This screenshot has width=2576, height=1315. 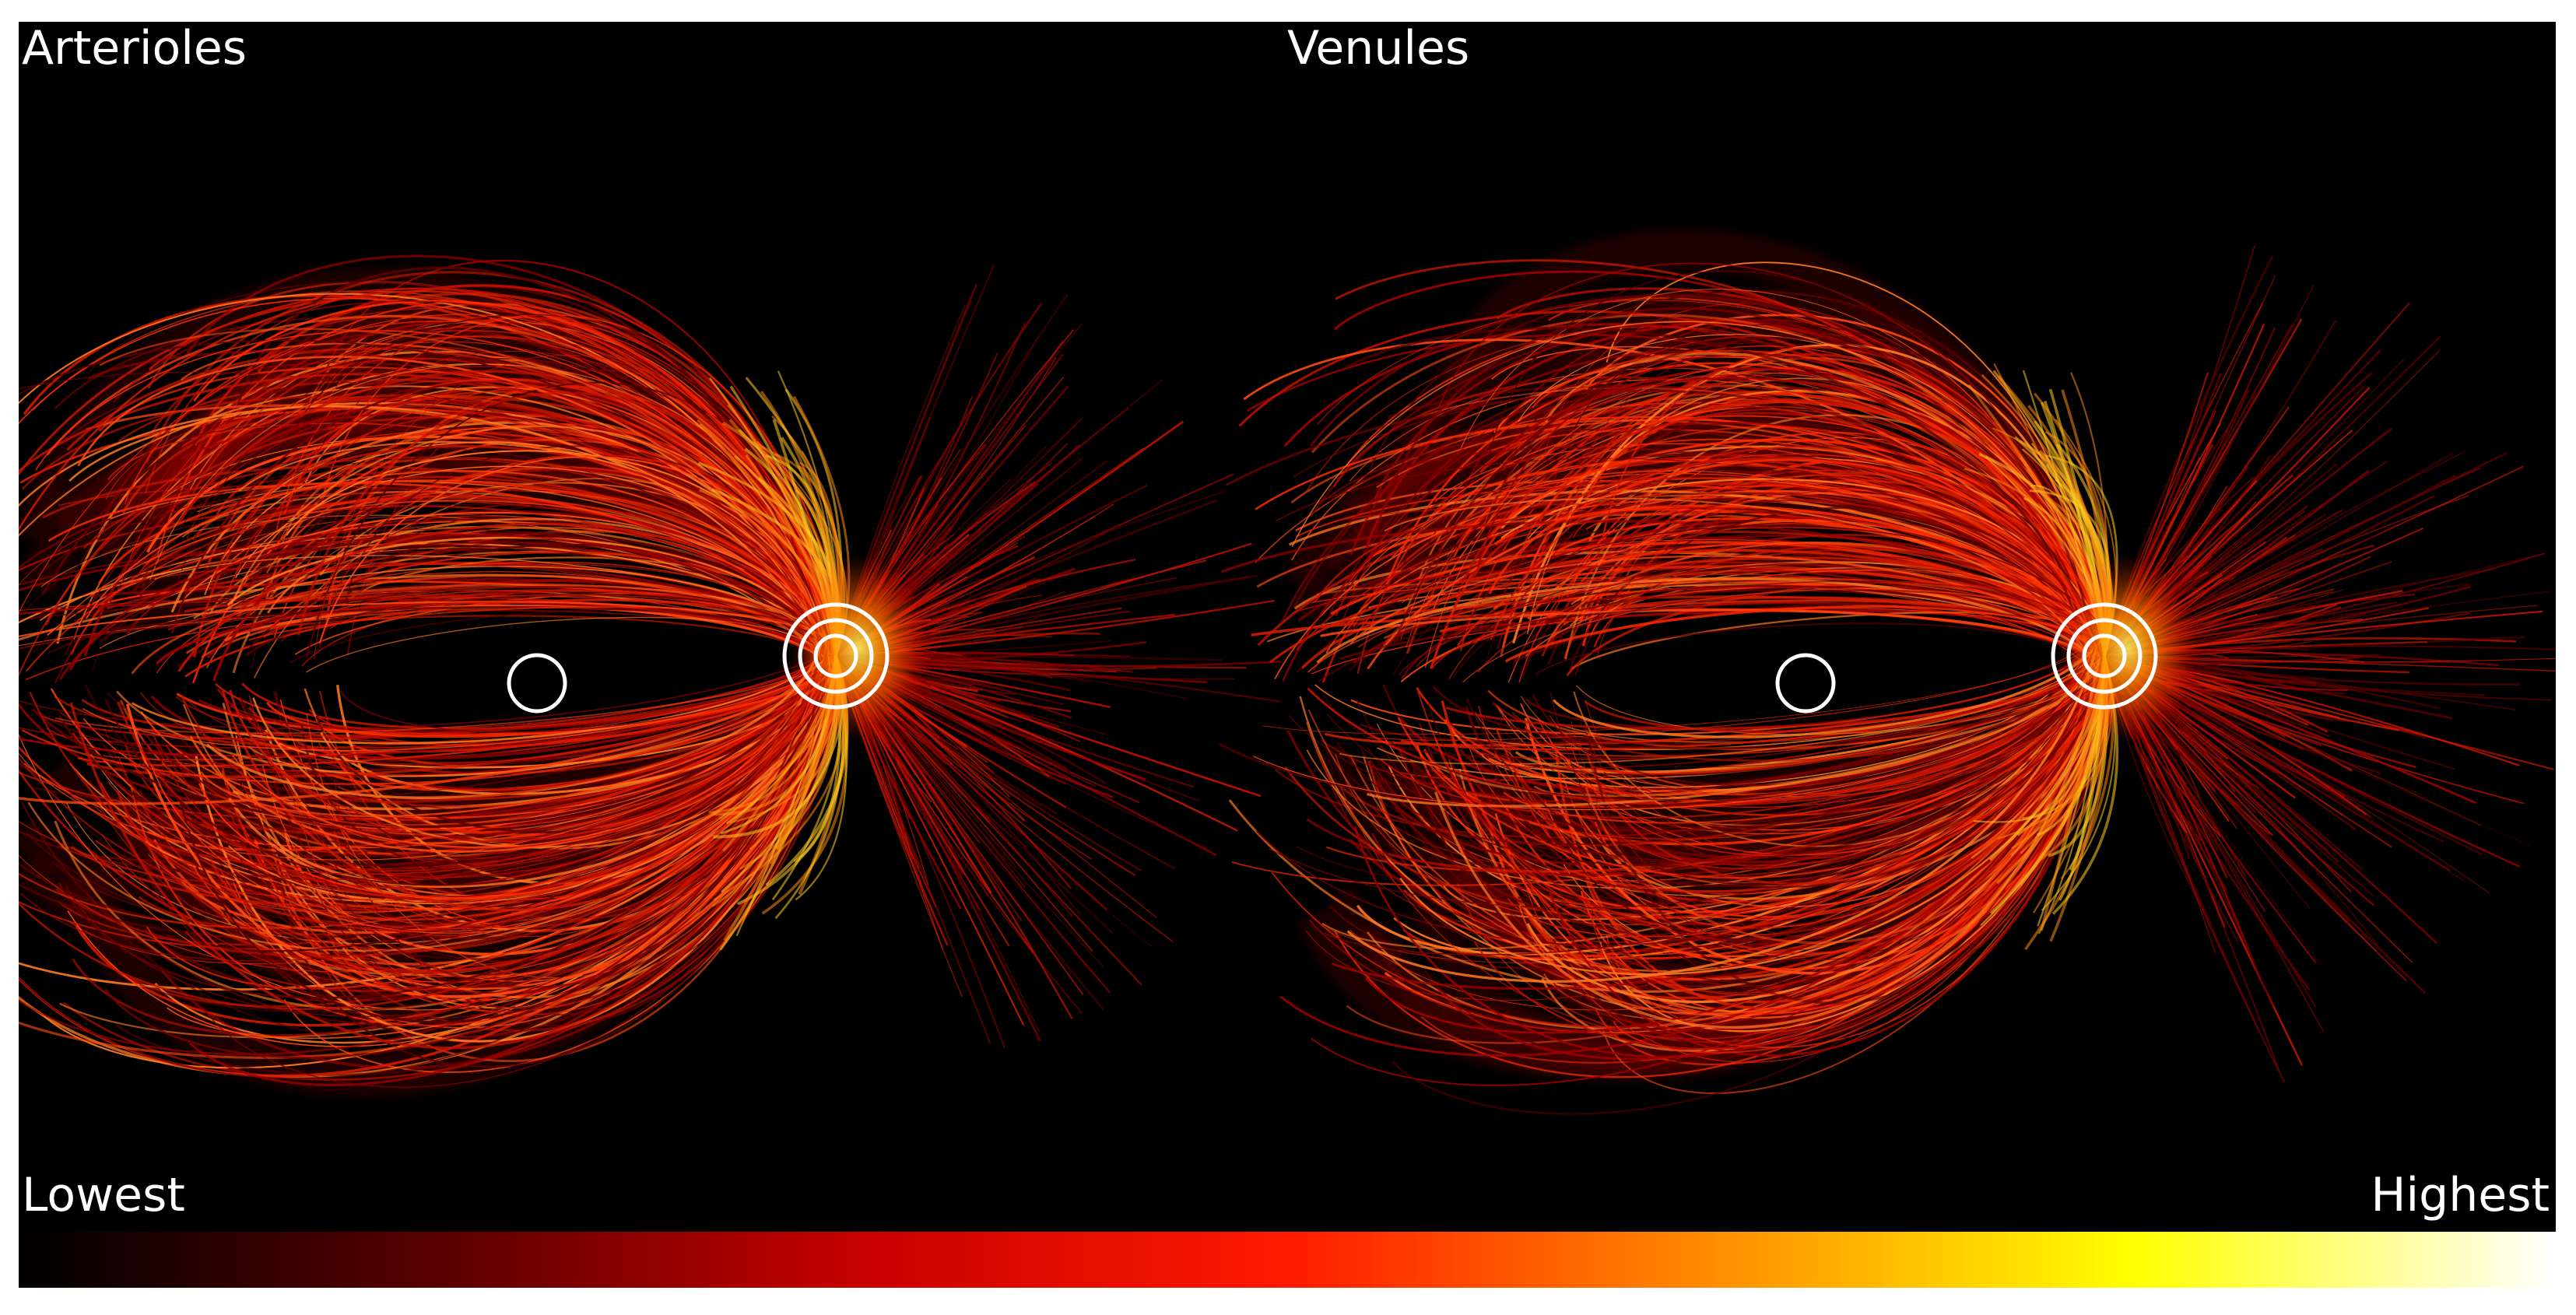 I want to click on venules-title: Venules, so click(x=1379, y=48).